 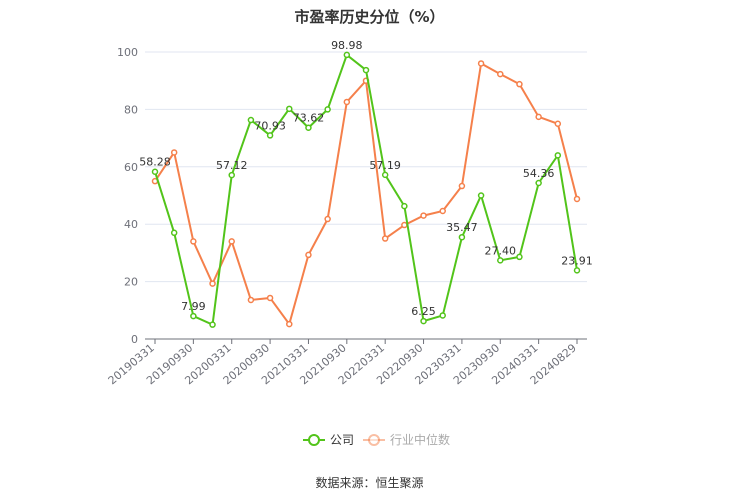 I want to click on y-tick-label: 40, so click(x=131, y=224).